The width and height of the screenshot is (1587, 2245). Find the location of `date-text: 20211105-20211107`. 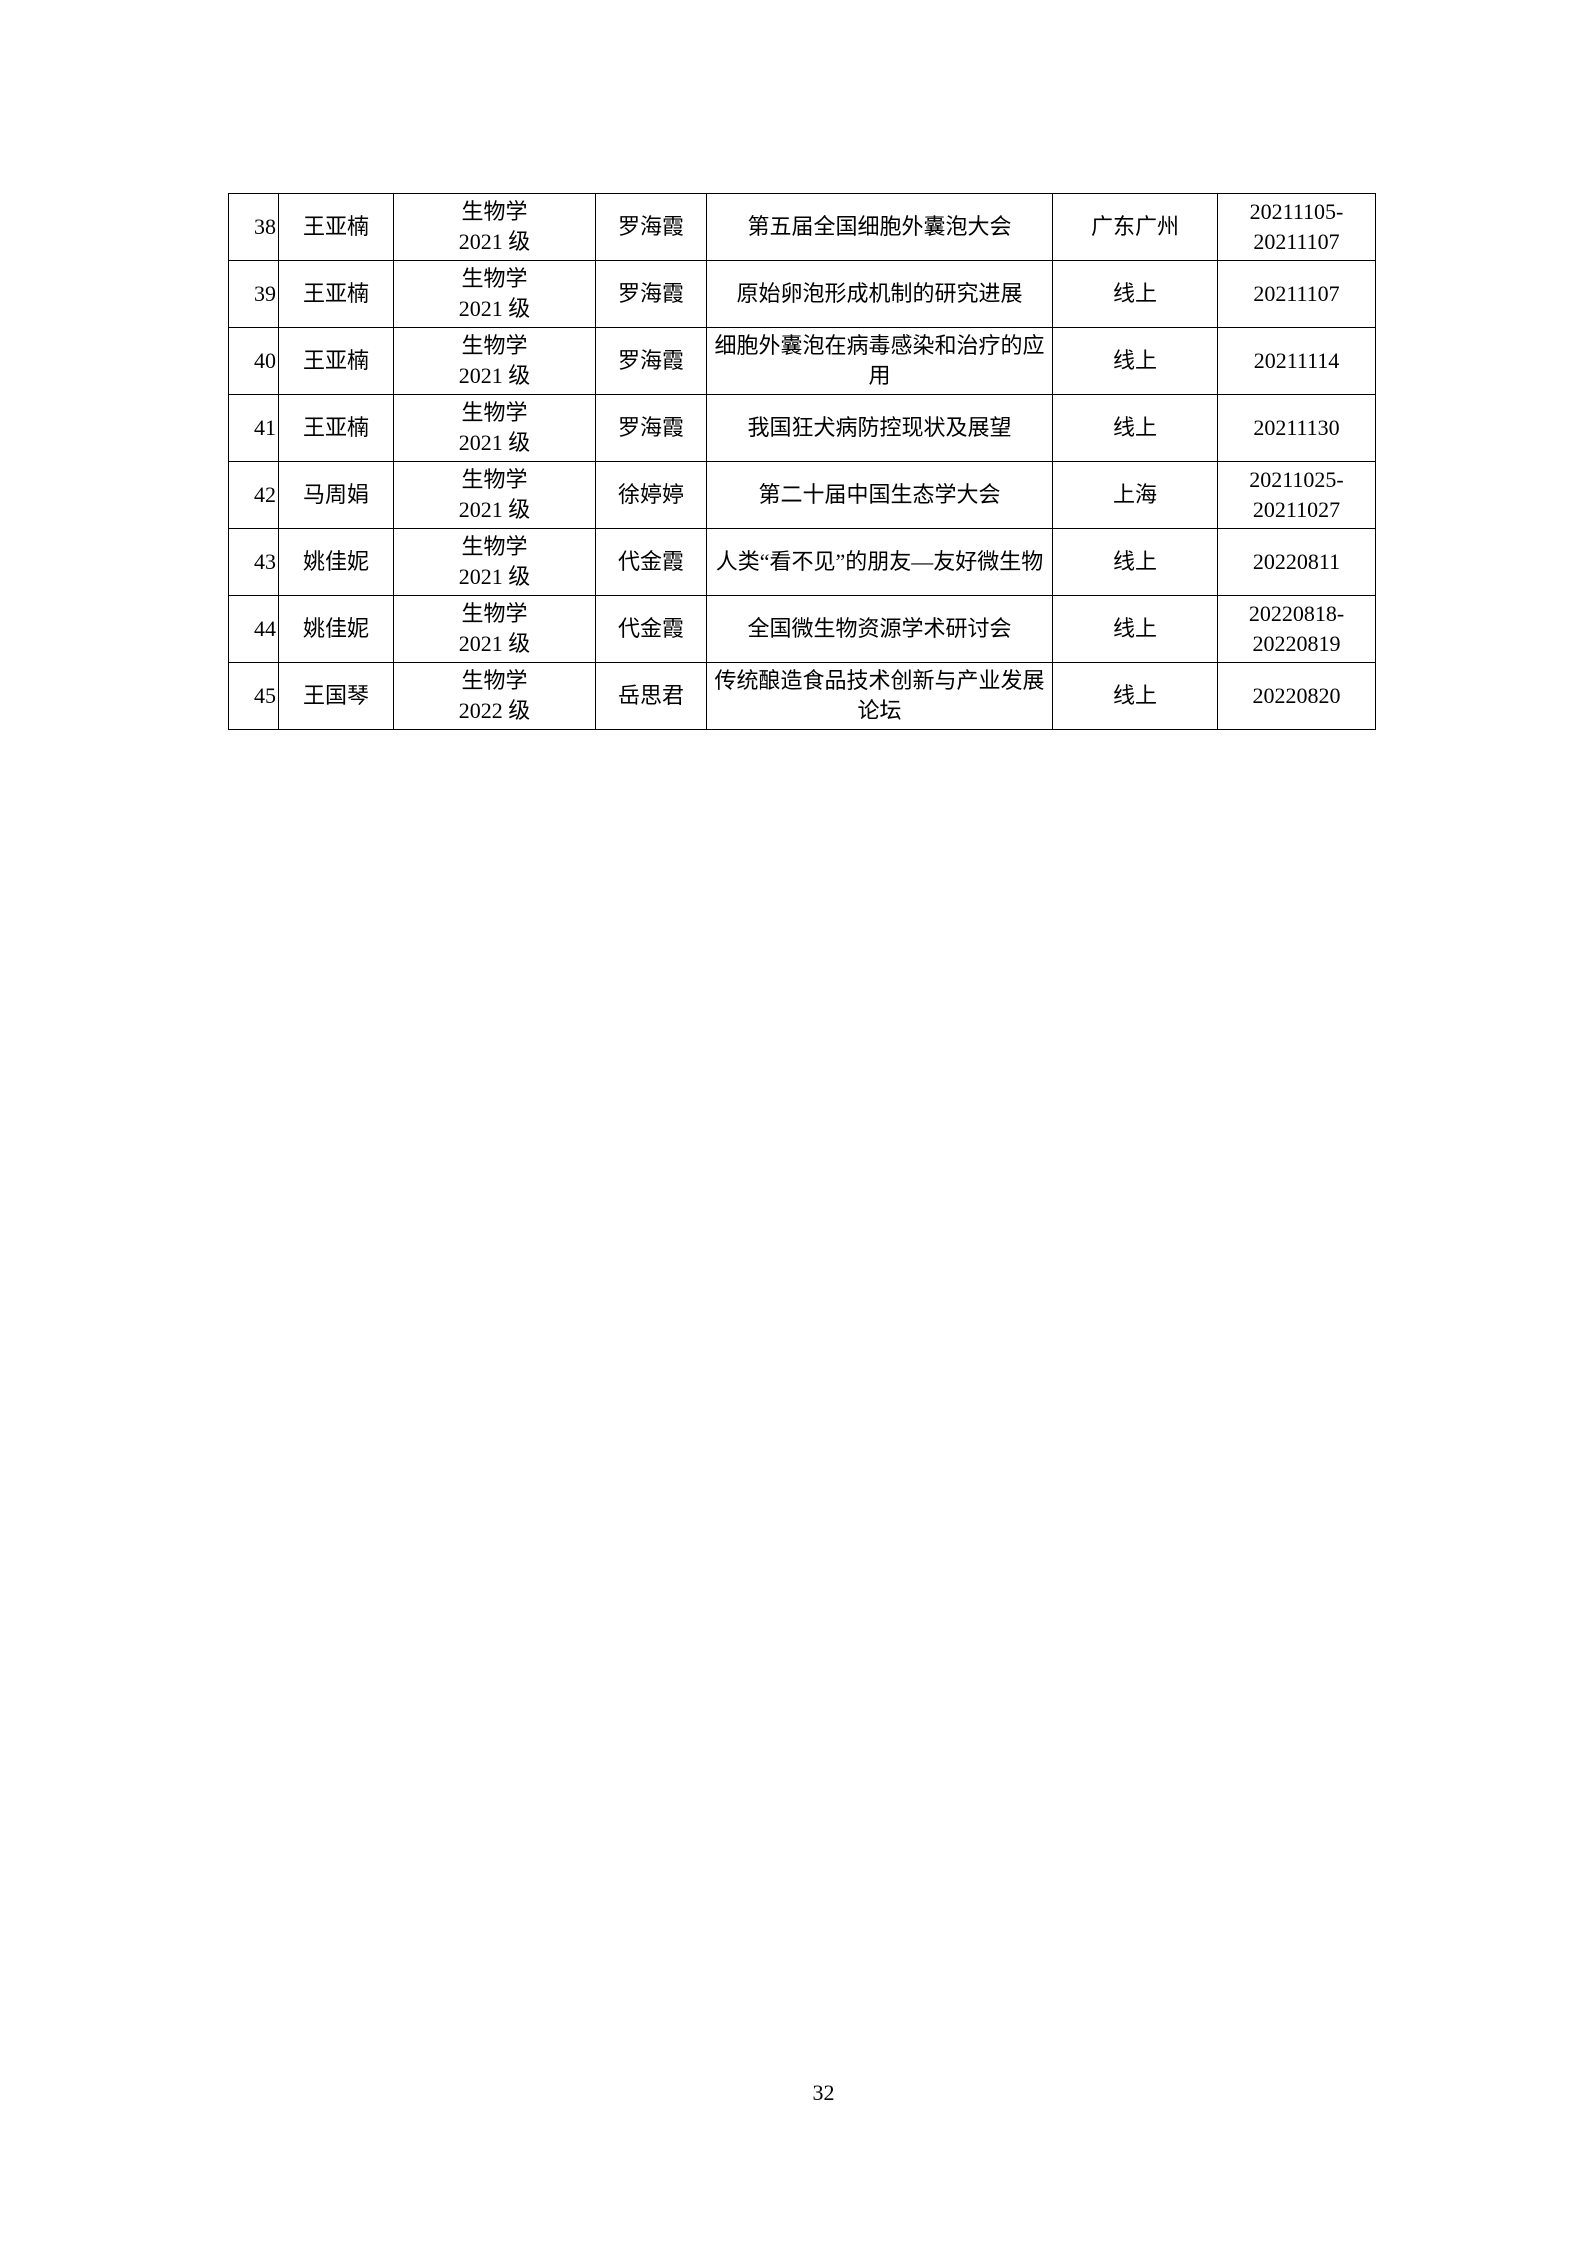

date-text: 20211105-20211107 is located at coordinates (1296, 226).